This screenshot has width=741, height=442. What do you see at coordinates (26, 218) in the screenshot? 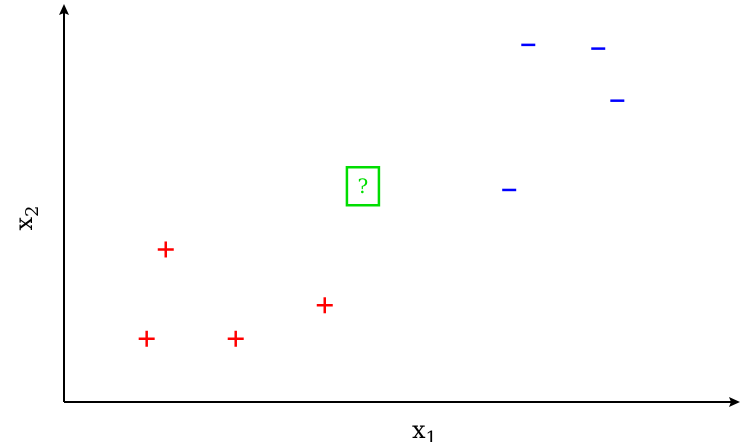
I see `y-axis-label: x2` at bounding box center [26, 218].